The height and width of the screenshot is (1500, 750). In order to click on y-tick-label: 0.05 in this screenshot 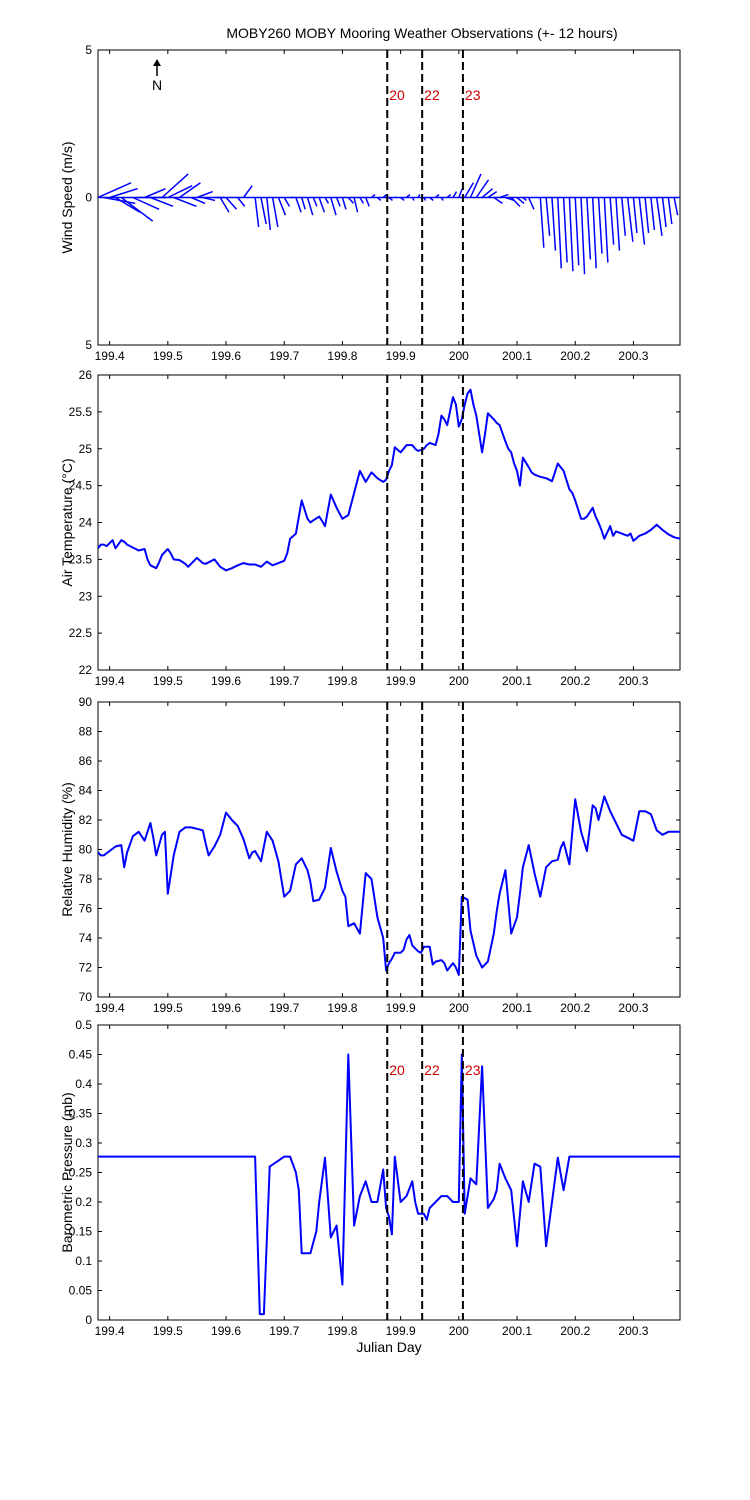, I will do `click(81, 1291)`.